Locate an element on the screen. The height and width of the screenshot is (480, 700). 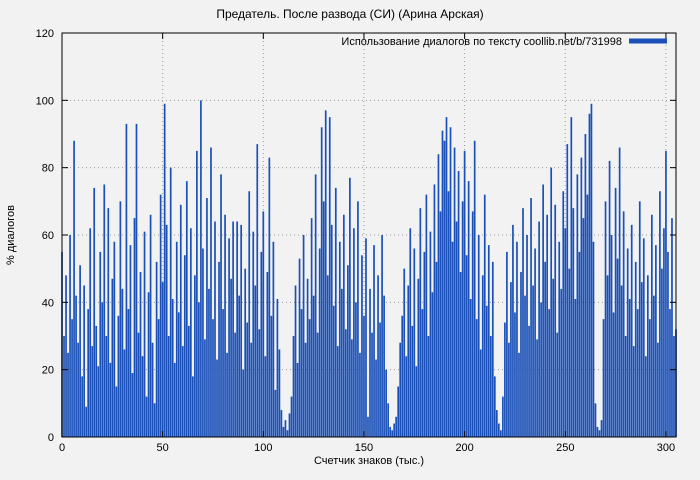
y-tick-label: 80 is located at coordinates (48, 169).